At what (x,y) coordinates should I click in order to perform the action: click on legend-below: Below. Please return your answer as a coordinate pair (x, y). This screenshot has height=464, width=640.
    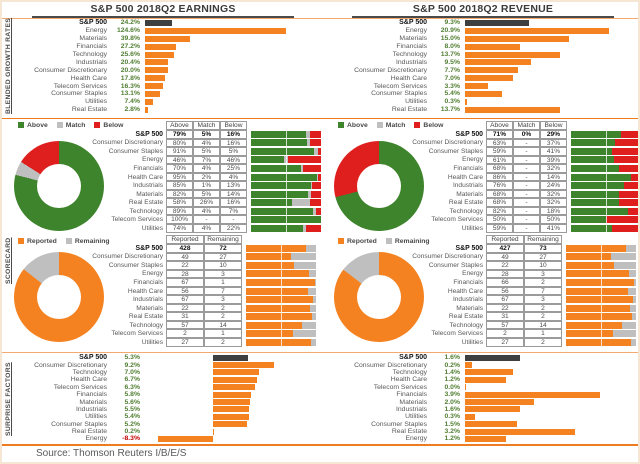
    Looking at the image, I should click on (108, 125).